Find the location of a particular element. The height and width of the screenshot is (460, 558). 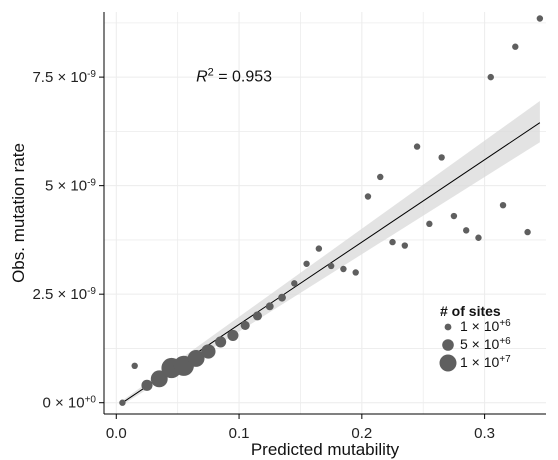

legend-title: # of sites is located at coordinates (470, 311).